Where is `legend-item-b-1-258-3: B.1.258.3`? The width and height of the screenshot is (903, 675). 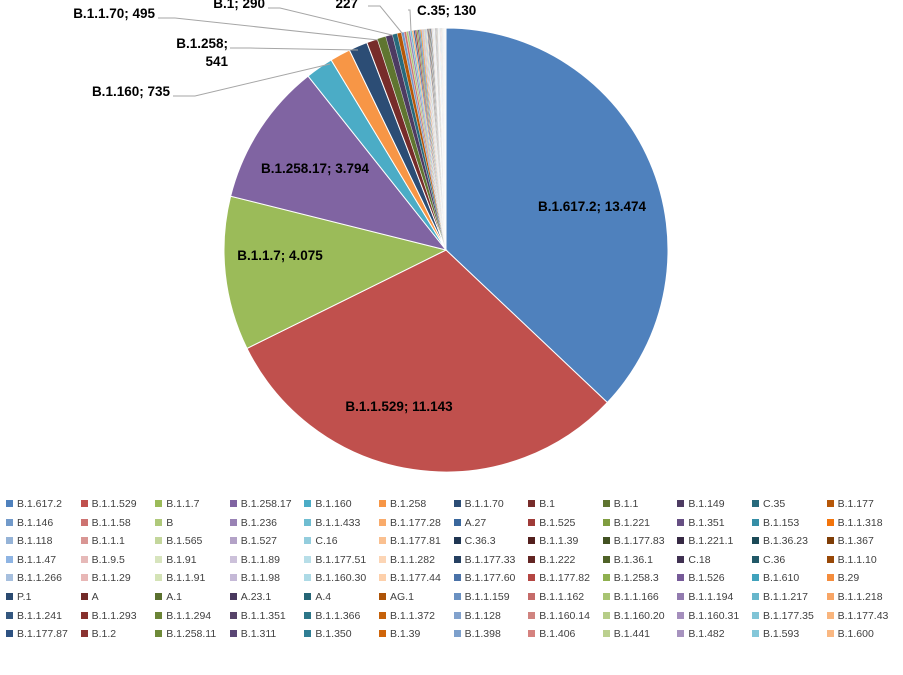 legend-item-b-1-258-3: B.1.258.3 is located at coordinates (630, 578).